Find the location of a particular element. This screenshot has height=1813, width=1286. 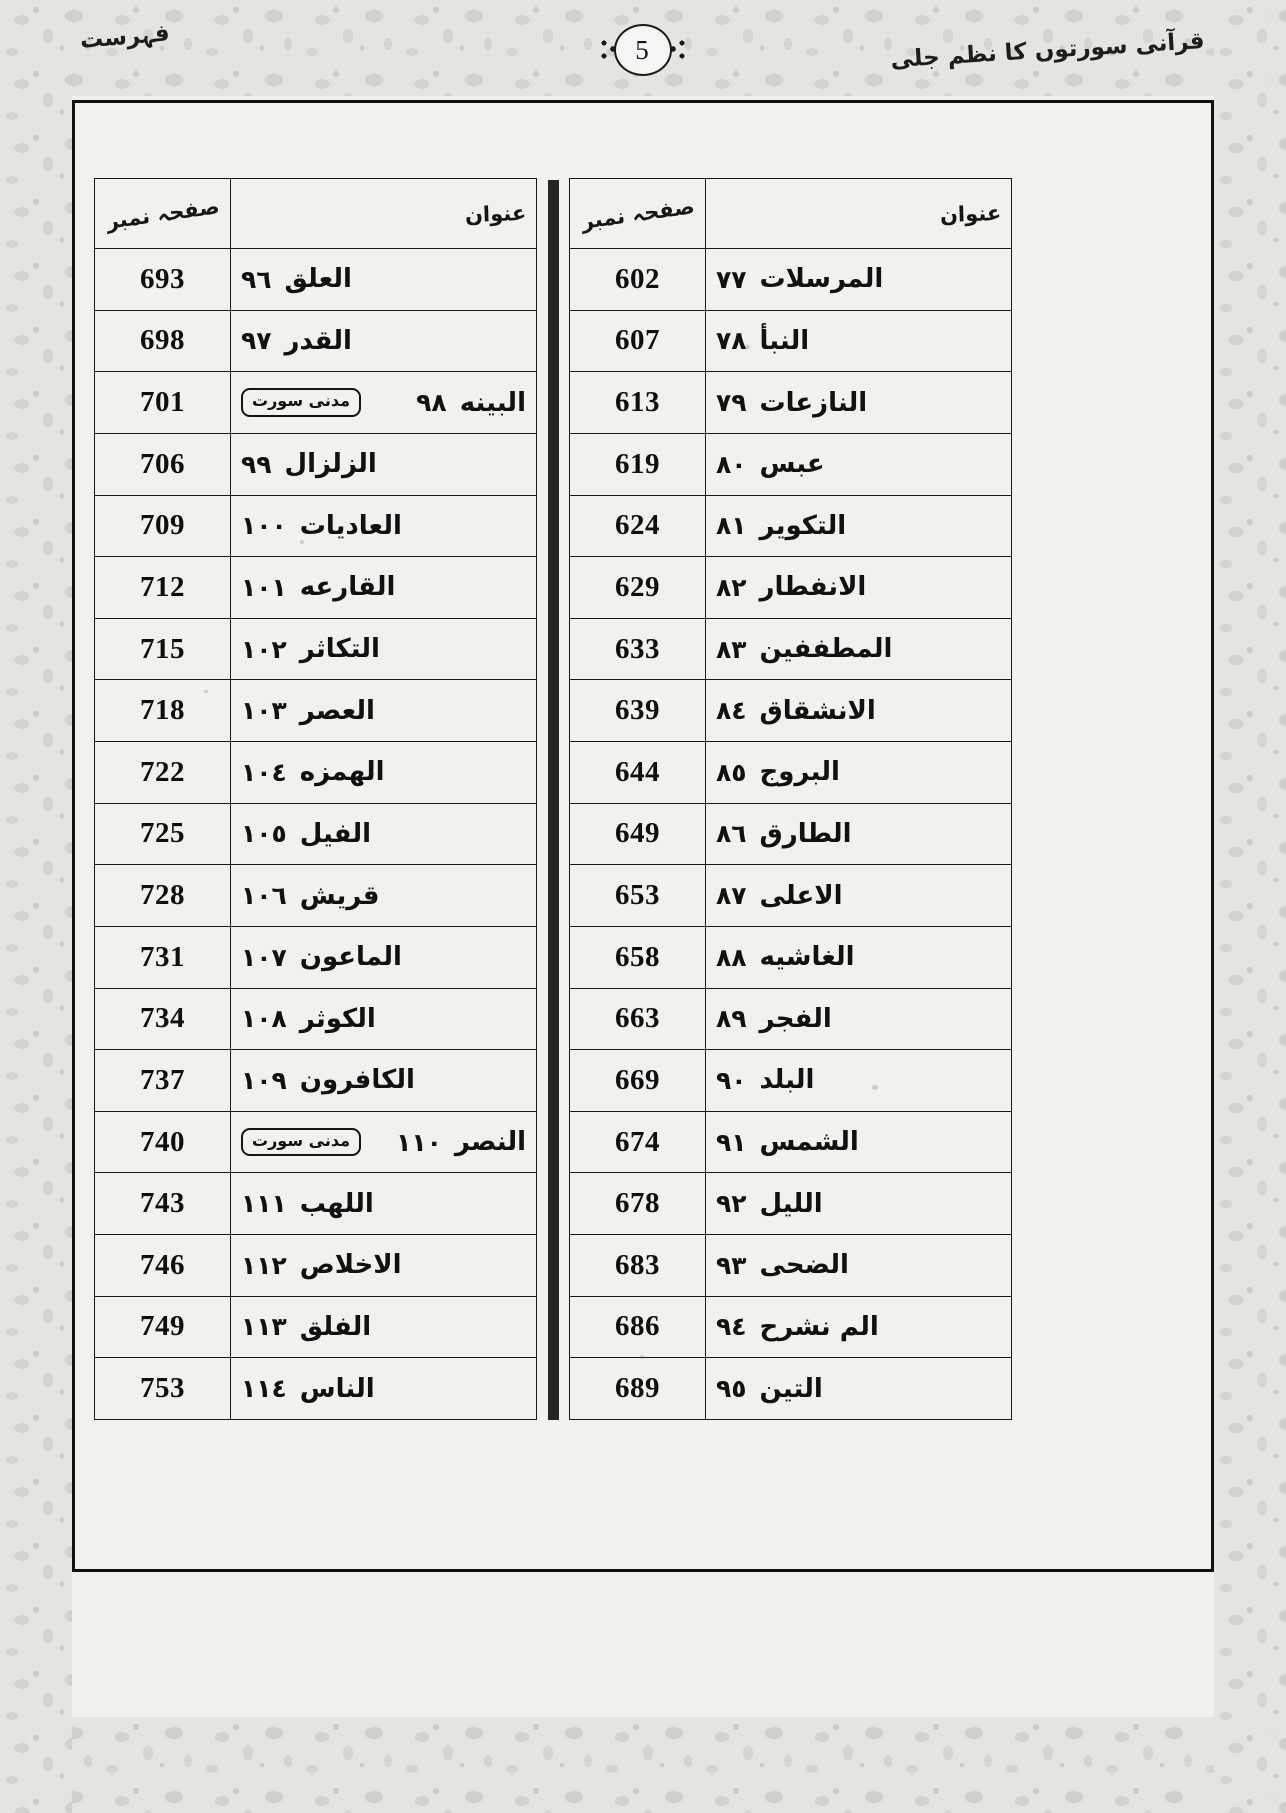

cell-title: الاعلى ٨٧ is located at coordinates (858, 895).